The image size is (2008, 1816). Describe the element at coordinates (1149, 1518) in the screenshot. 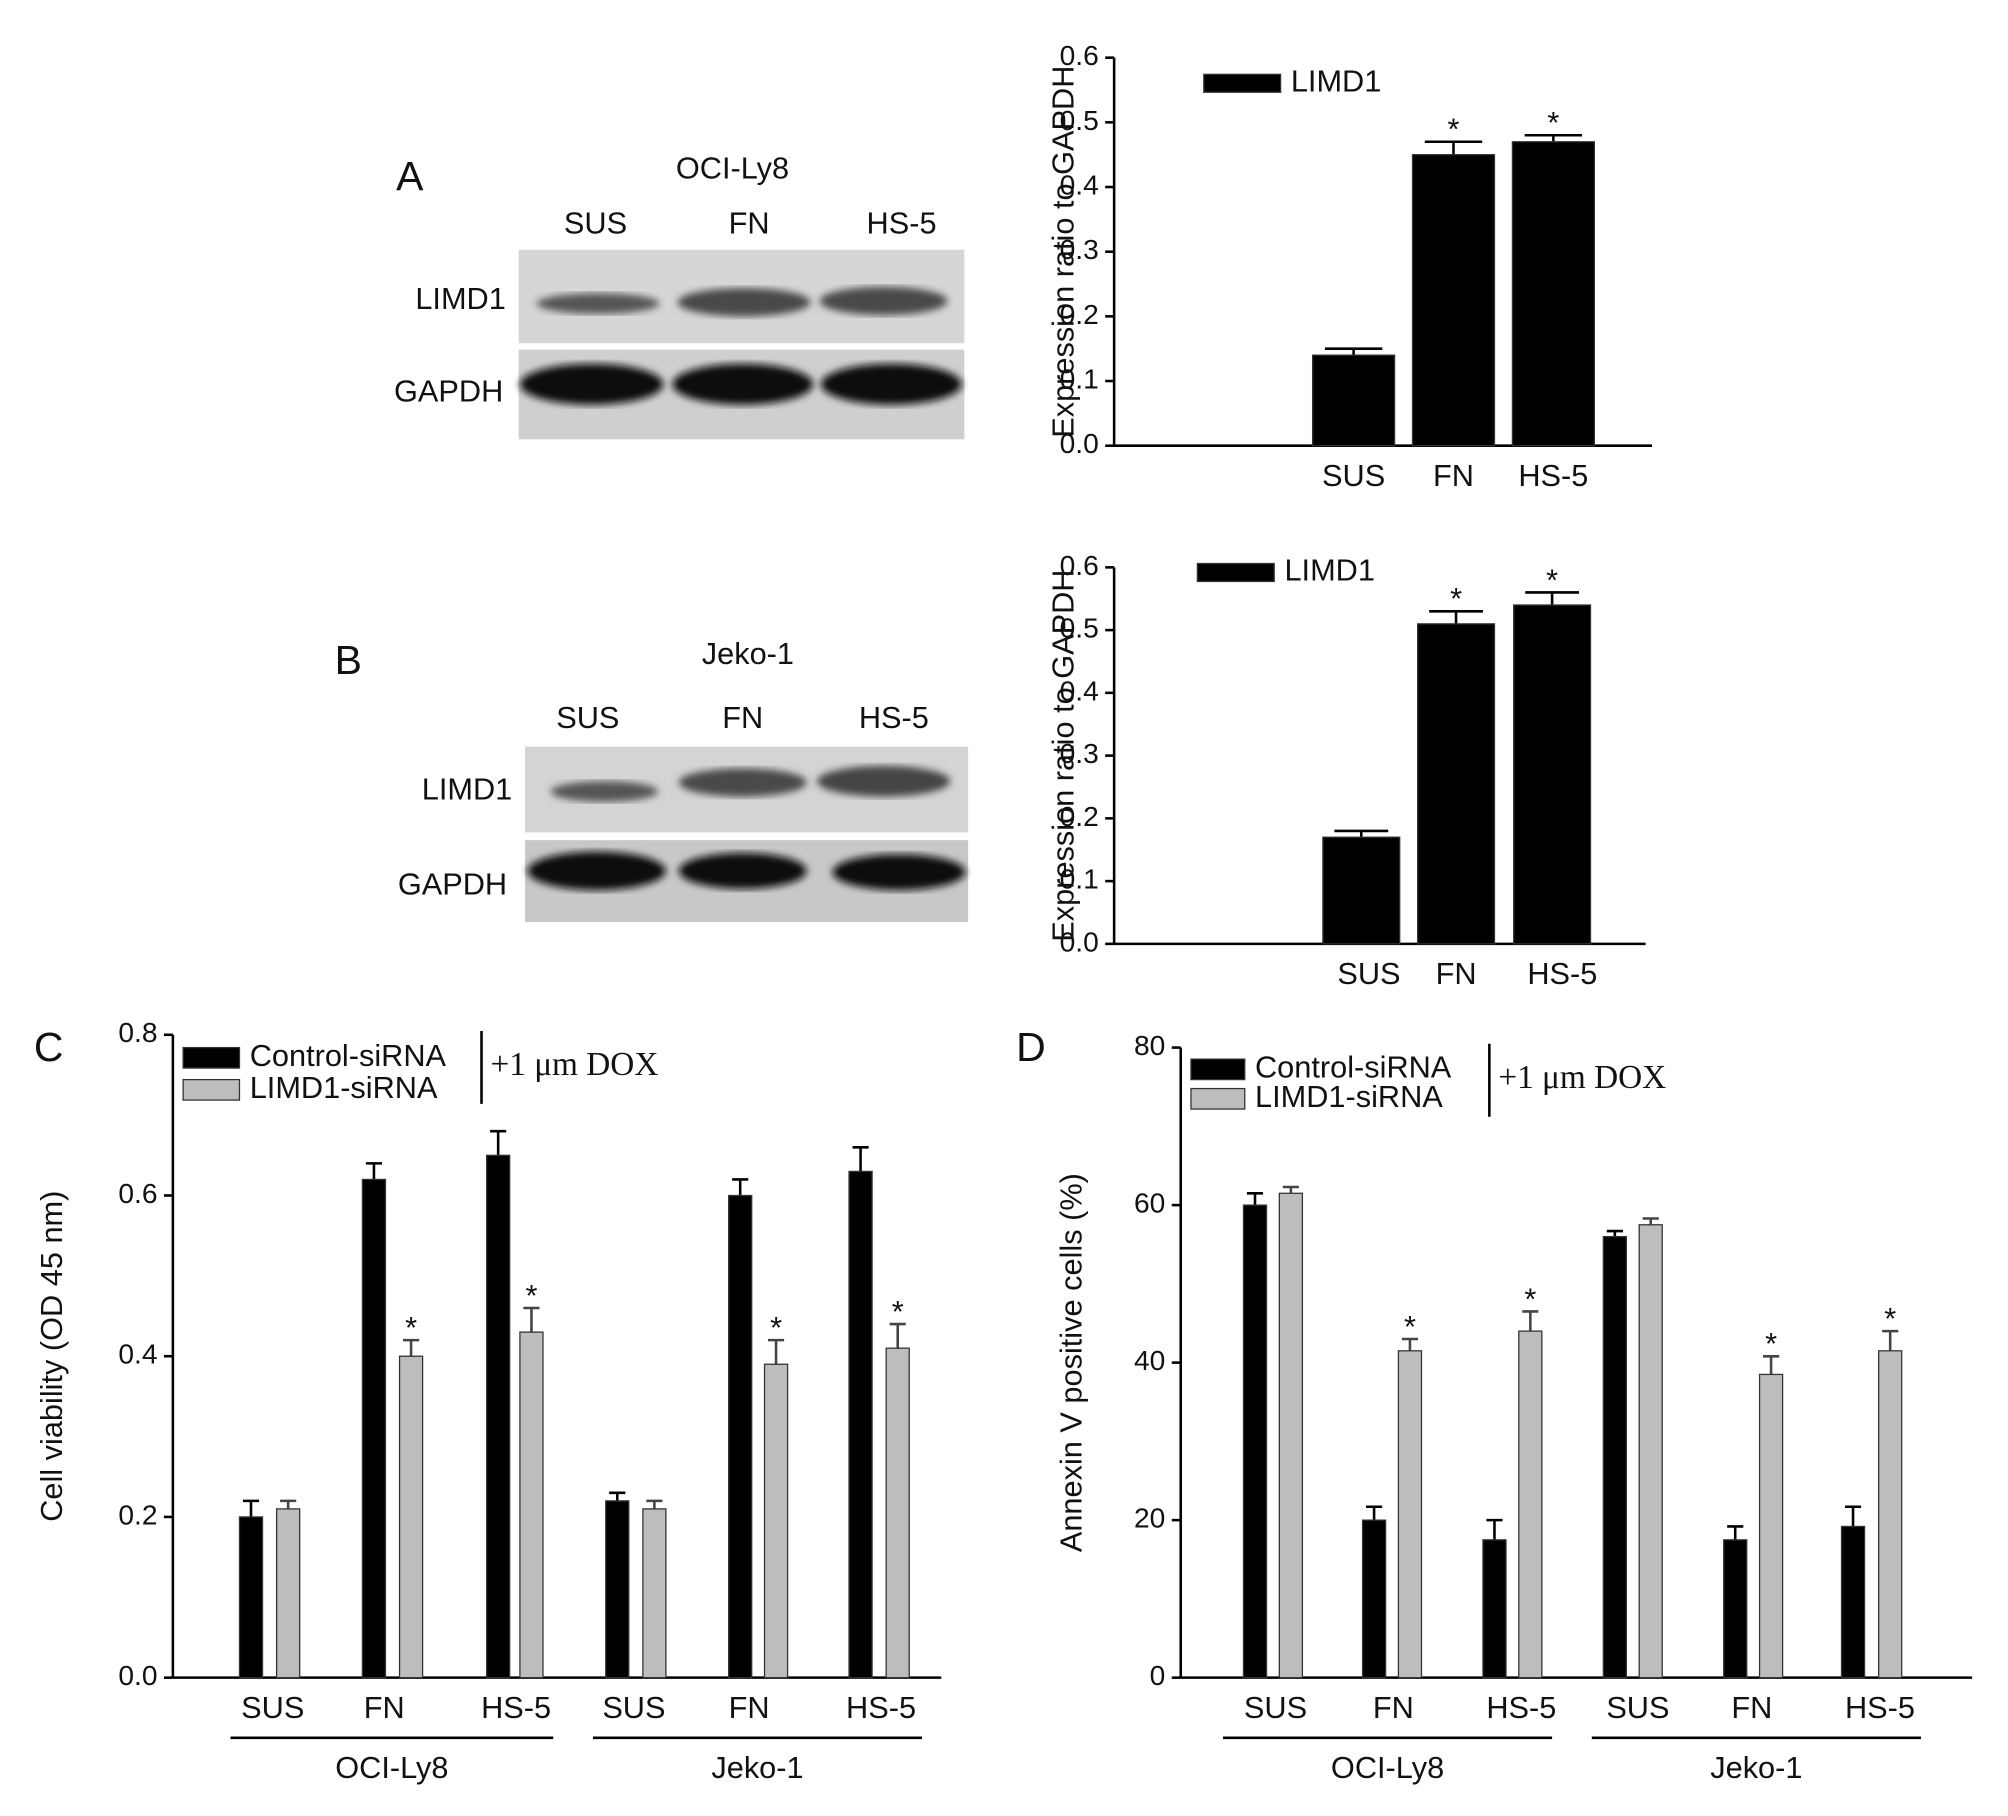

I see `y-tick-label: 20` at that location.